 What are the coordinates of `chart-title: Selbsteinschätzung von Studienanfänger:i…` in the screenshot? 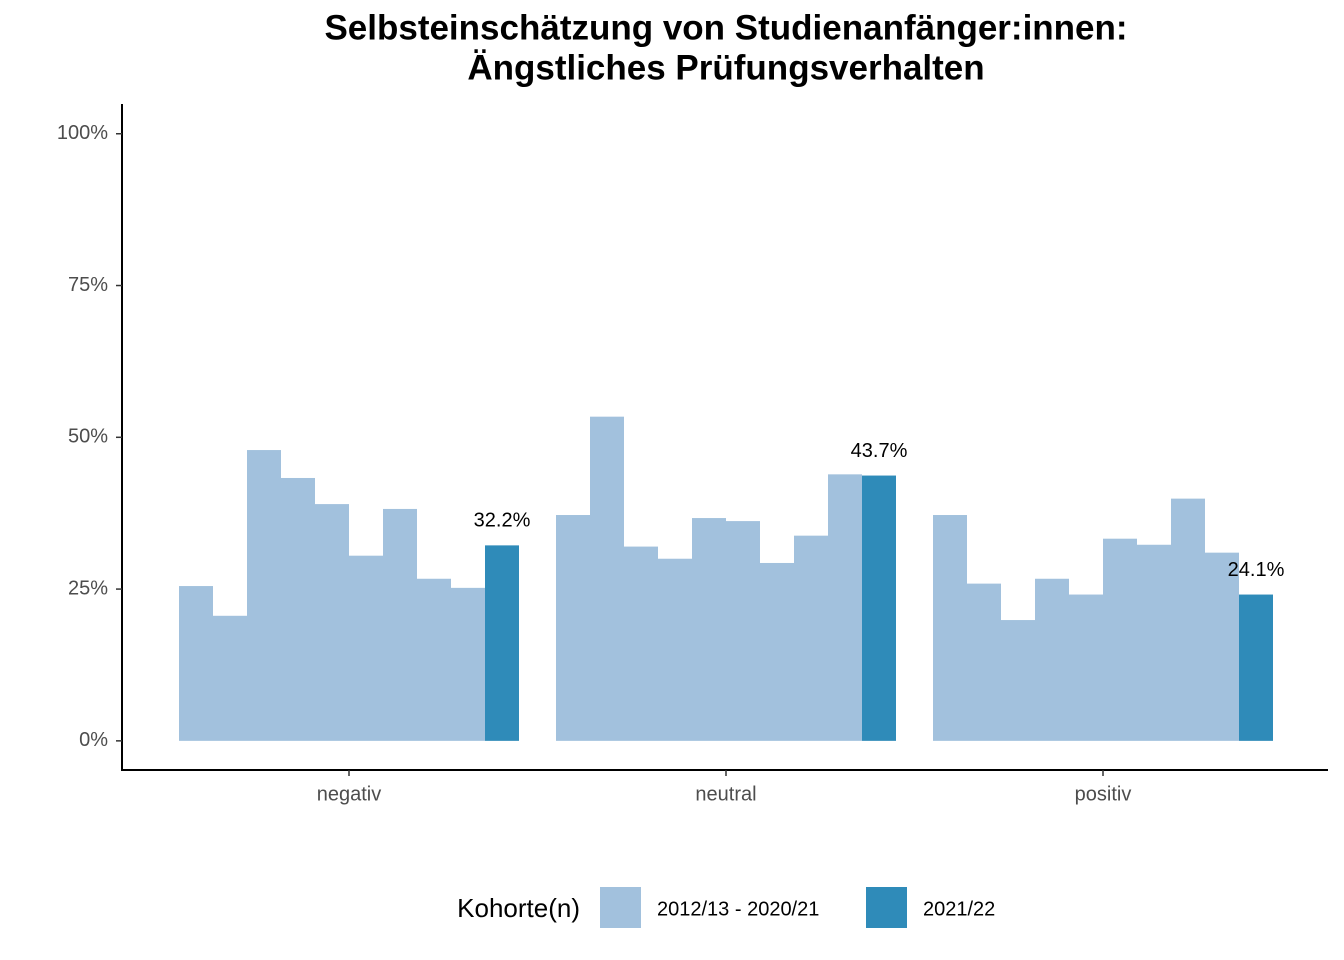 It's located at (725, 27).